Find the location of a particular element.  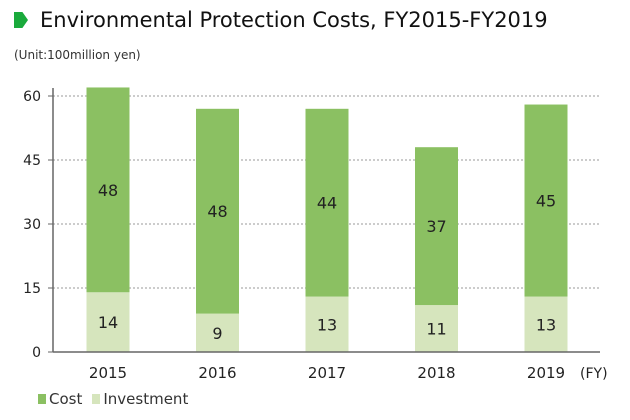

legend-label-investment: Investment is located at coordinates (146, 399).